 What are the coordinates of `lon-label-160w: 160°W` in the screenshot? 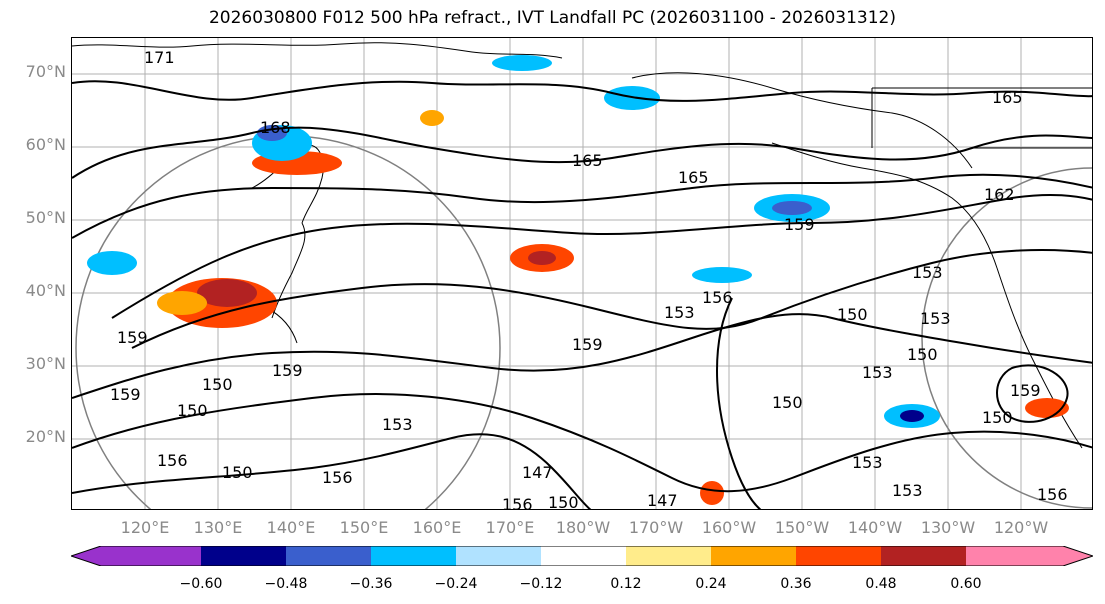 It's located at (729, 527).